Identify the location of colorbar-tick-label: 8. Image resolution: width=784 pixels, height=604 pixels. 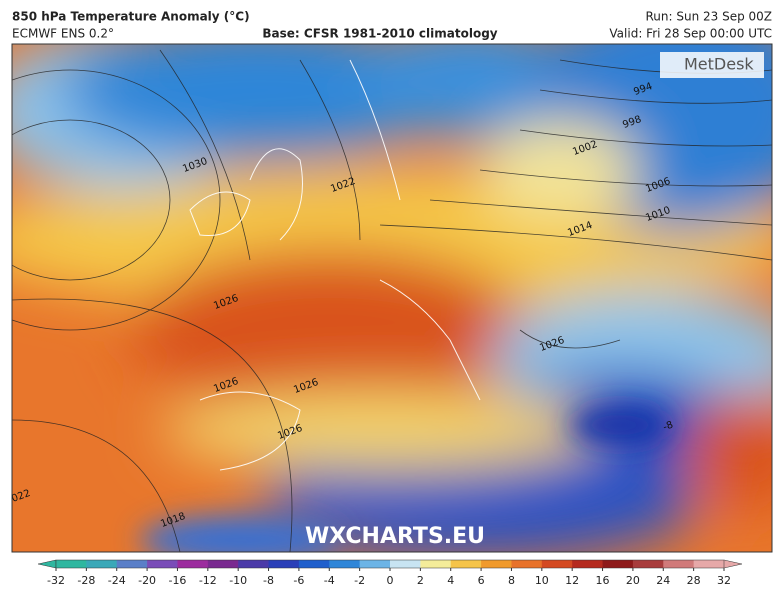
(511, 580).